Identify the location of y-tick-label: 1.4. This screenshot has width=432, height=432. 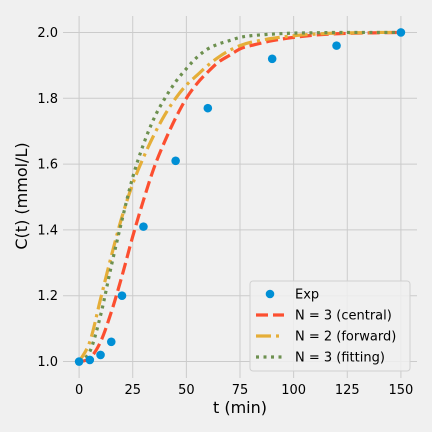
(47, 230).